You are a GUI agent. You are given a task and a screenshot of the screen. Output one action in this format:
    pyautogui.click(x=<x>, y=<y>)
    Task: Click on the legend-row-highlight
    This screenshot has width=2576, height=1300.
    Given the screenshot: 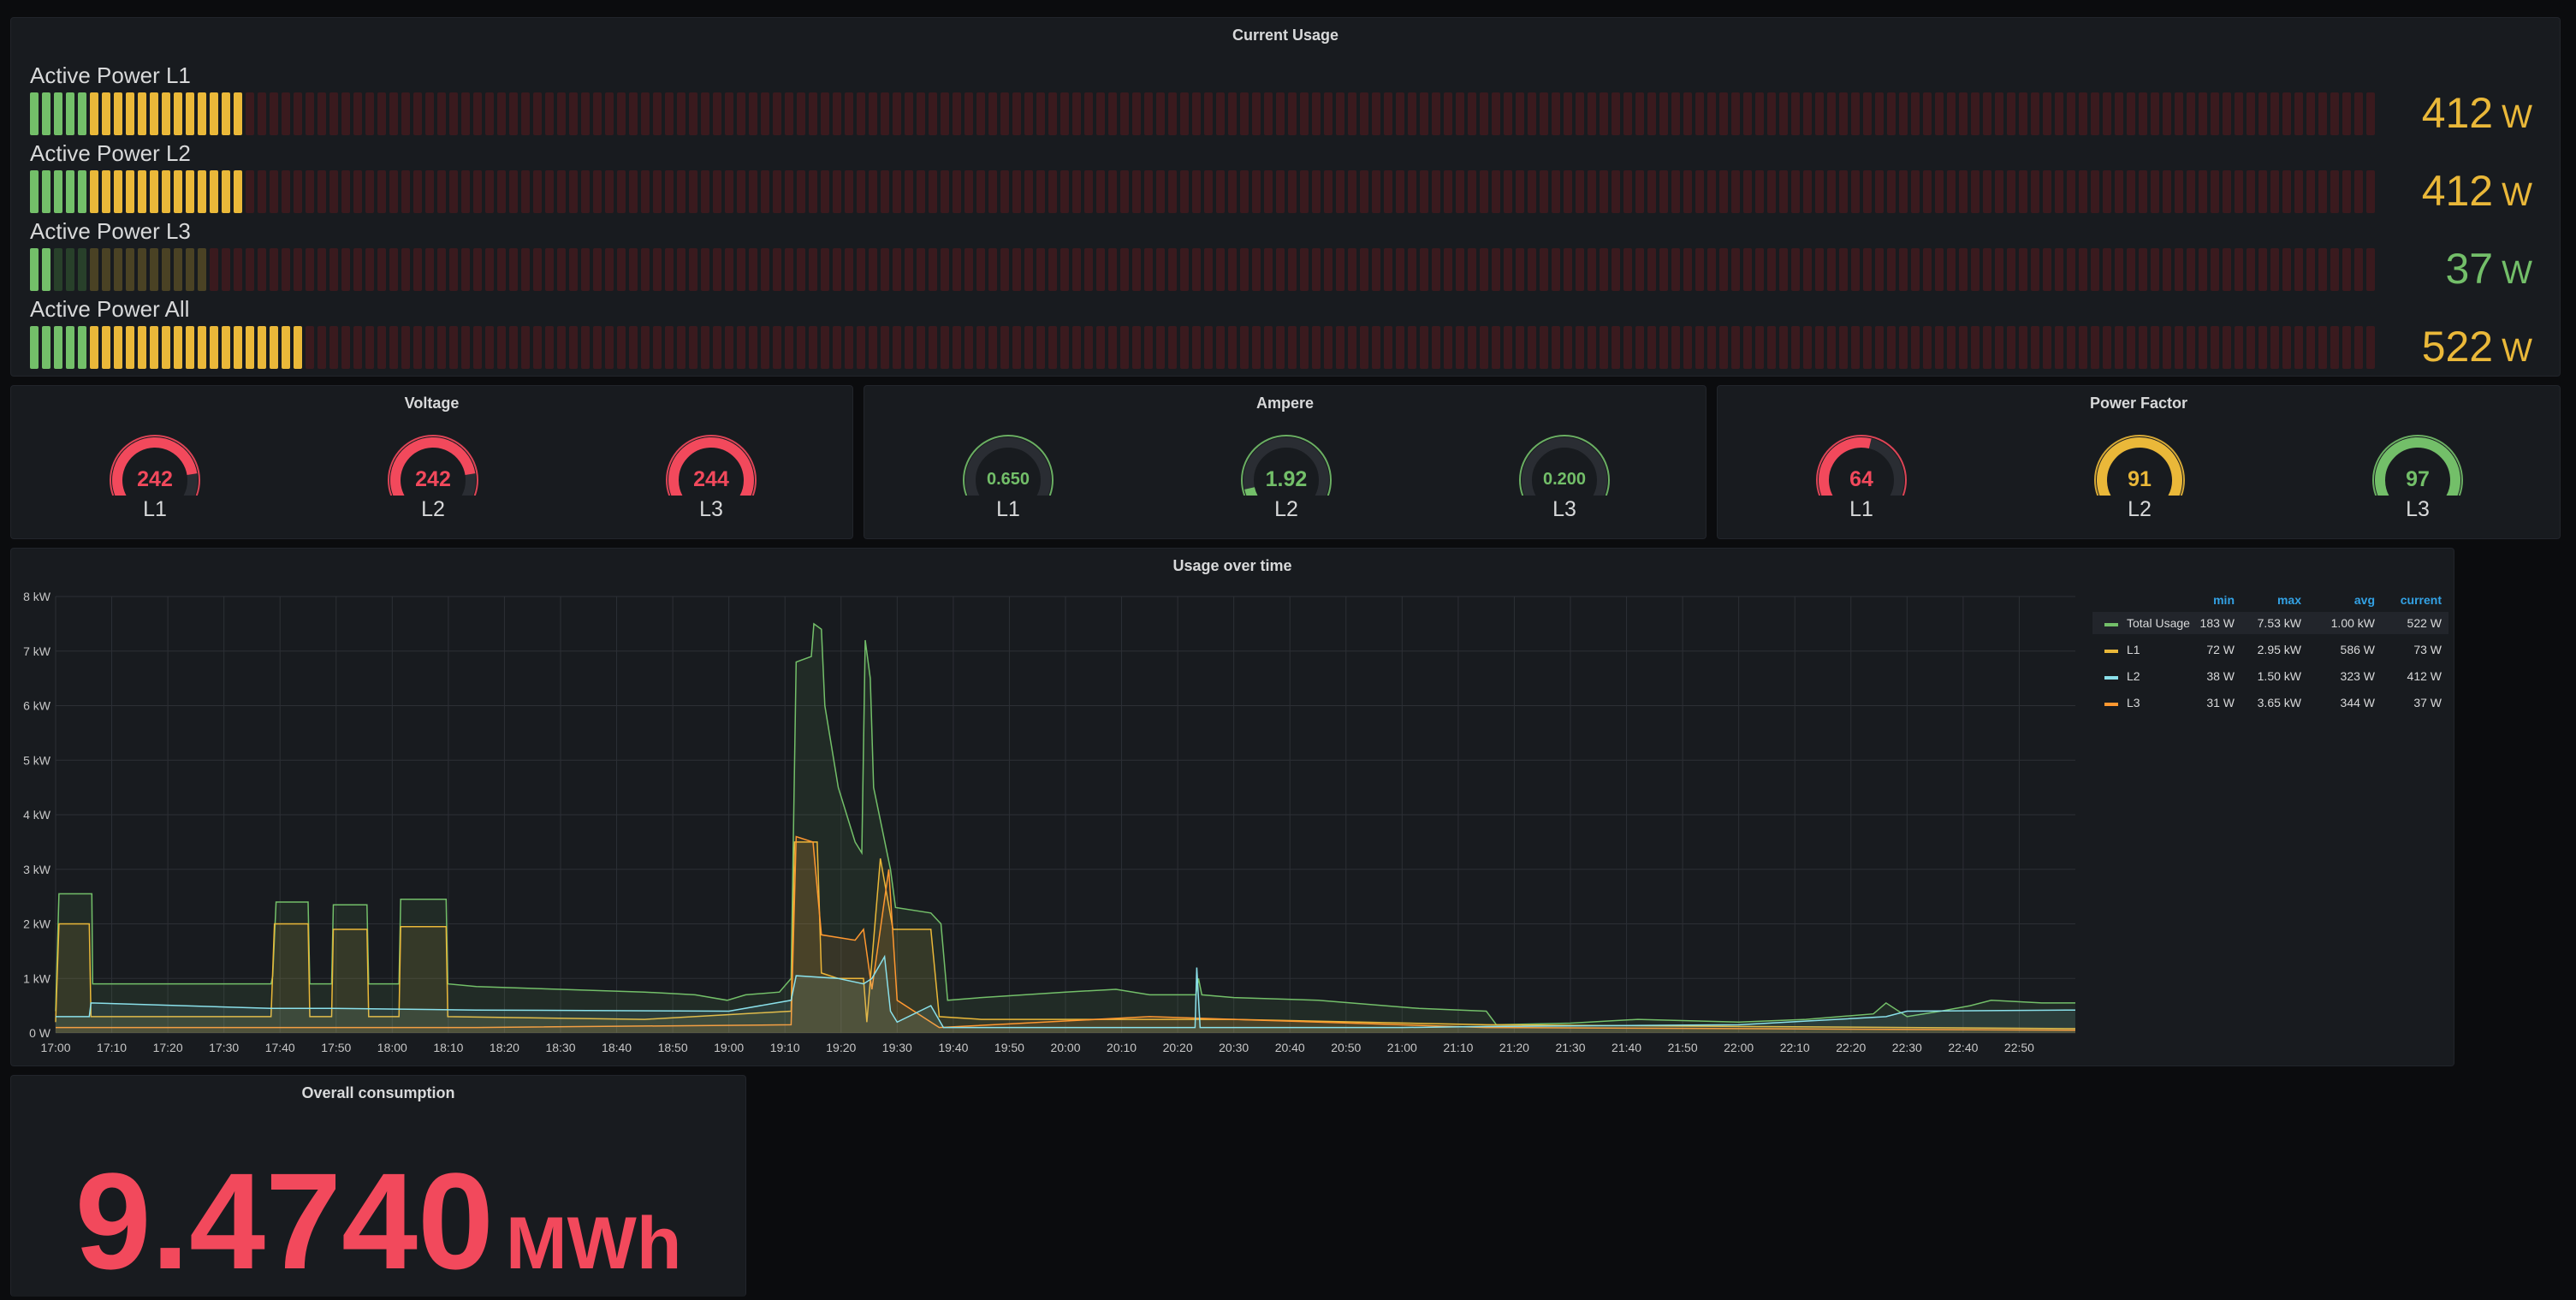 What is the action you would take?
    pyautogui.click(x=2270, y=623)
    